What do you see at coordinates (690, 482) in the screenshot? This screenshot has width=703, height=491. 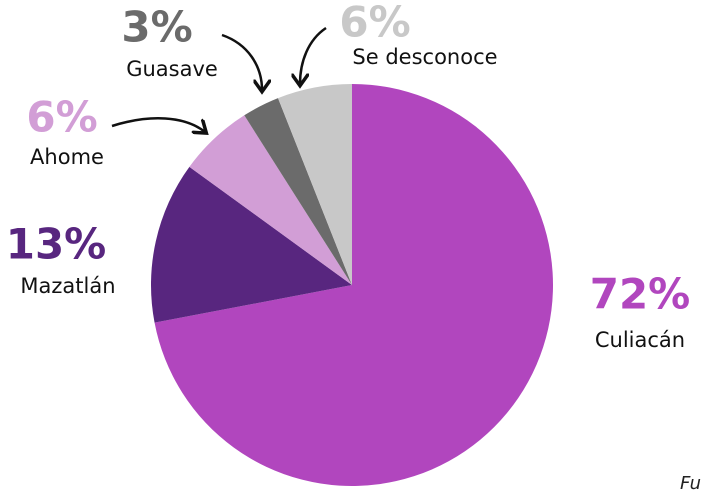 I see `source-note: Fu` at bounding box center [690, 482].